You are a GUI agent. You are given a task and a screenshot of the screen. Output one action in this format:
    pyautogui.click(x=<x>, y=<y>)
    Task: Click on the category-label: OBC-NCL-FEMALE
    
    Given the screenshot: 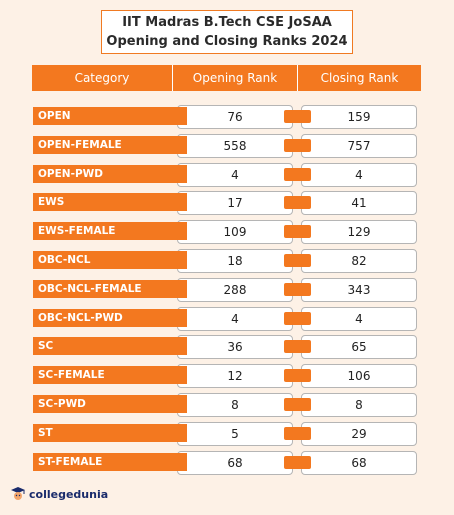 What is the action you would take?
    pyautogui.click(x=110, y=288)
    